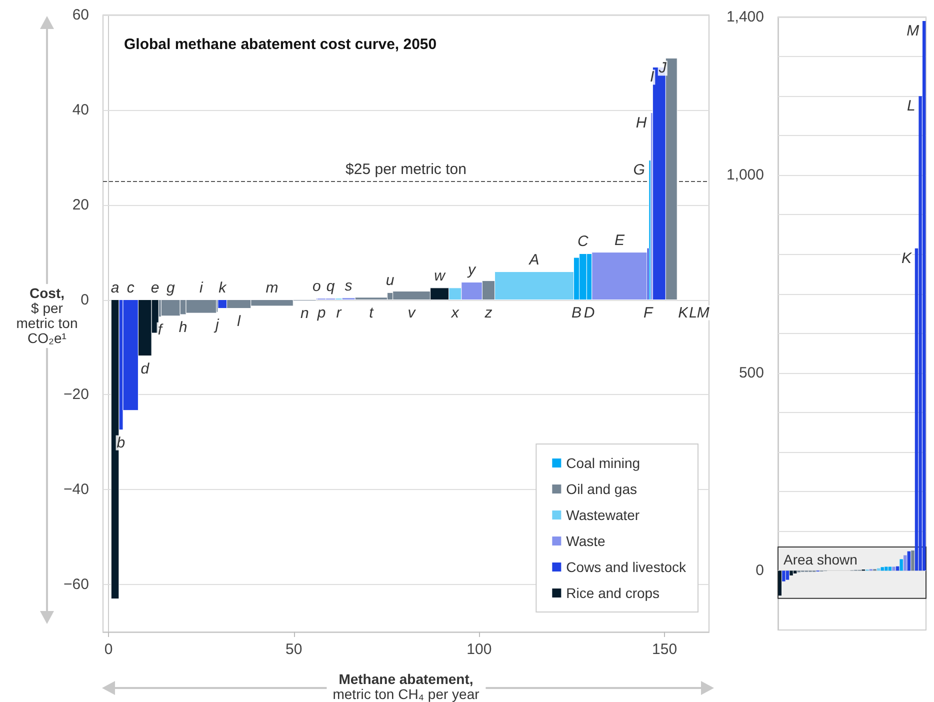 The image size is (934, 702). What do you see at coordinates (371, 313) in the screenshot?
I see `annotation: t` at bounding box center [371, 313].